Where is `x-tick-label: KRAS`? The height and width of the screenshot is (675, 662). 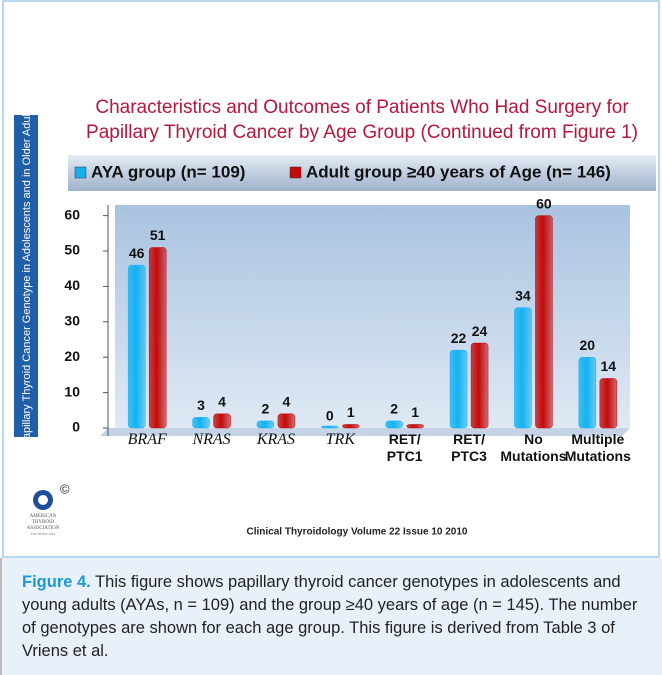
x-tick-label: KRAS is located at coordinates (275, 439).